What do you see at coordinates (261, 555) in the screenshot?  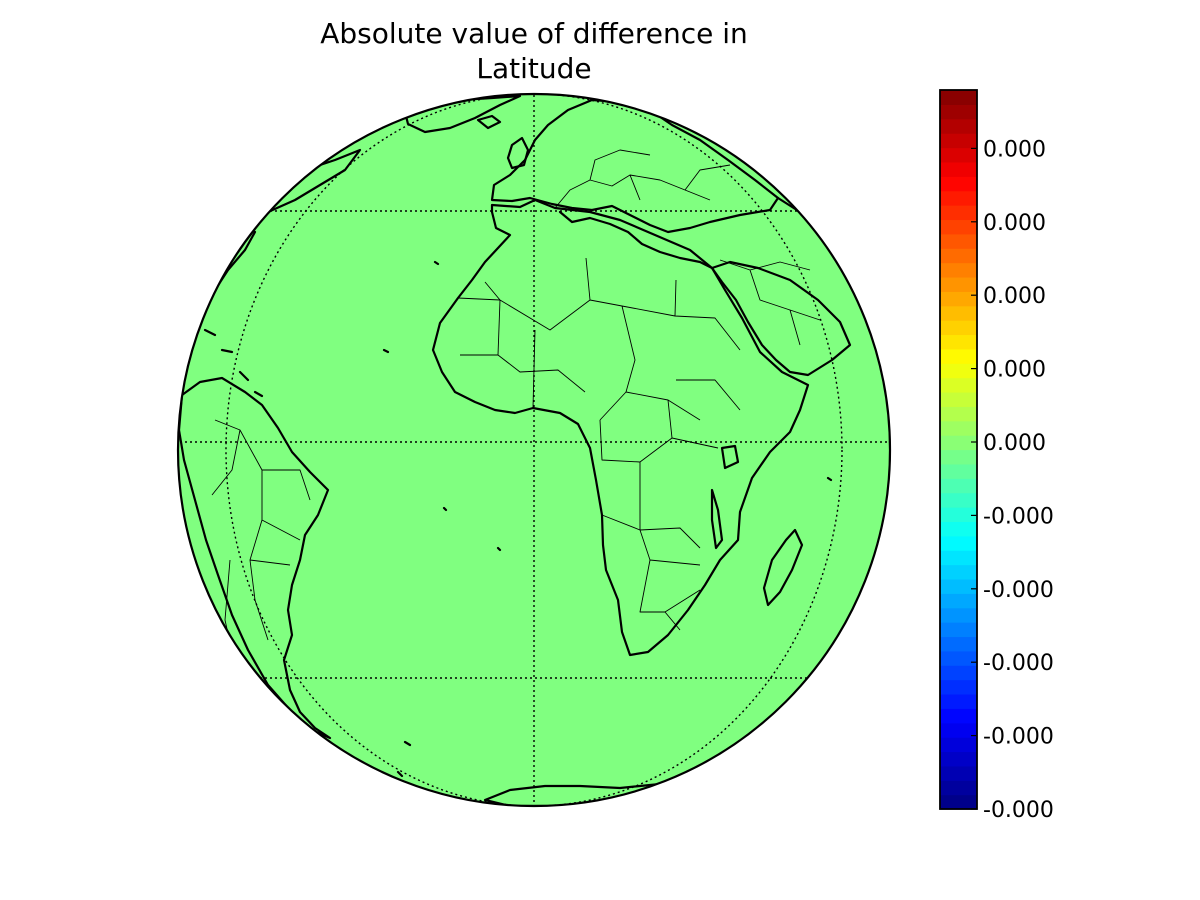 I see `borders-south-america` at bounding box center [261, 555].